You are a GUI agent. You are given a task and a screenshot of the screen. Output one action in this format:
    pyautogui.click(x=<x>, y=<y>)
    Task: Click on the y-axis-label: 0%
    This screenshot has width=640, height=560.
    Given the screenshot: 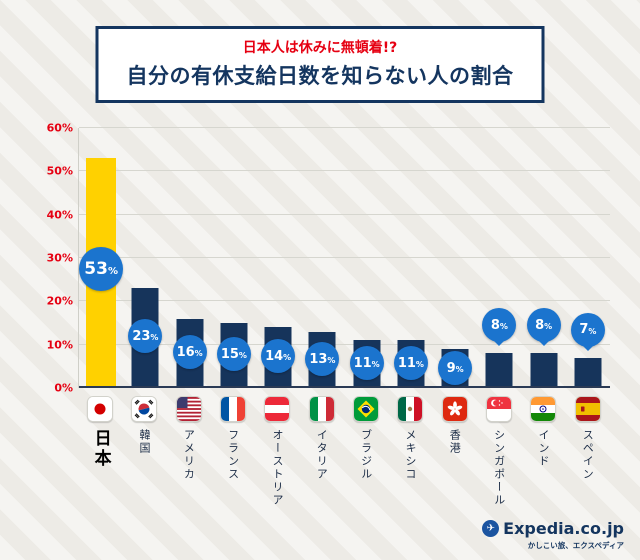 What is the action you would take?
    pyautogui.click(x=63, y=388)
    